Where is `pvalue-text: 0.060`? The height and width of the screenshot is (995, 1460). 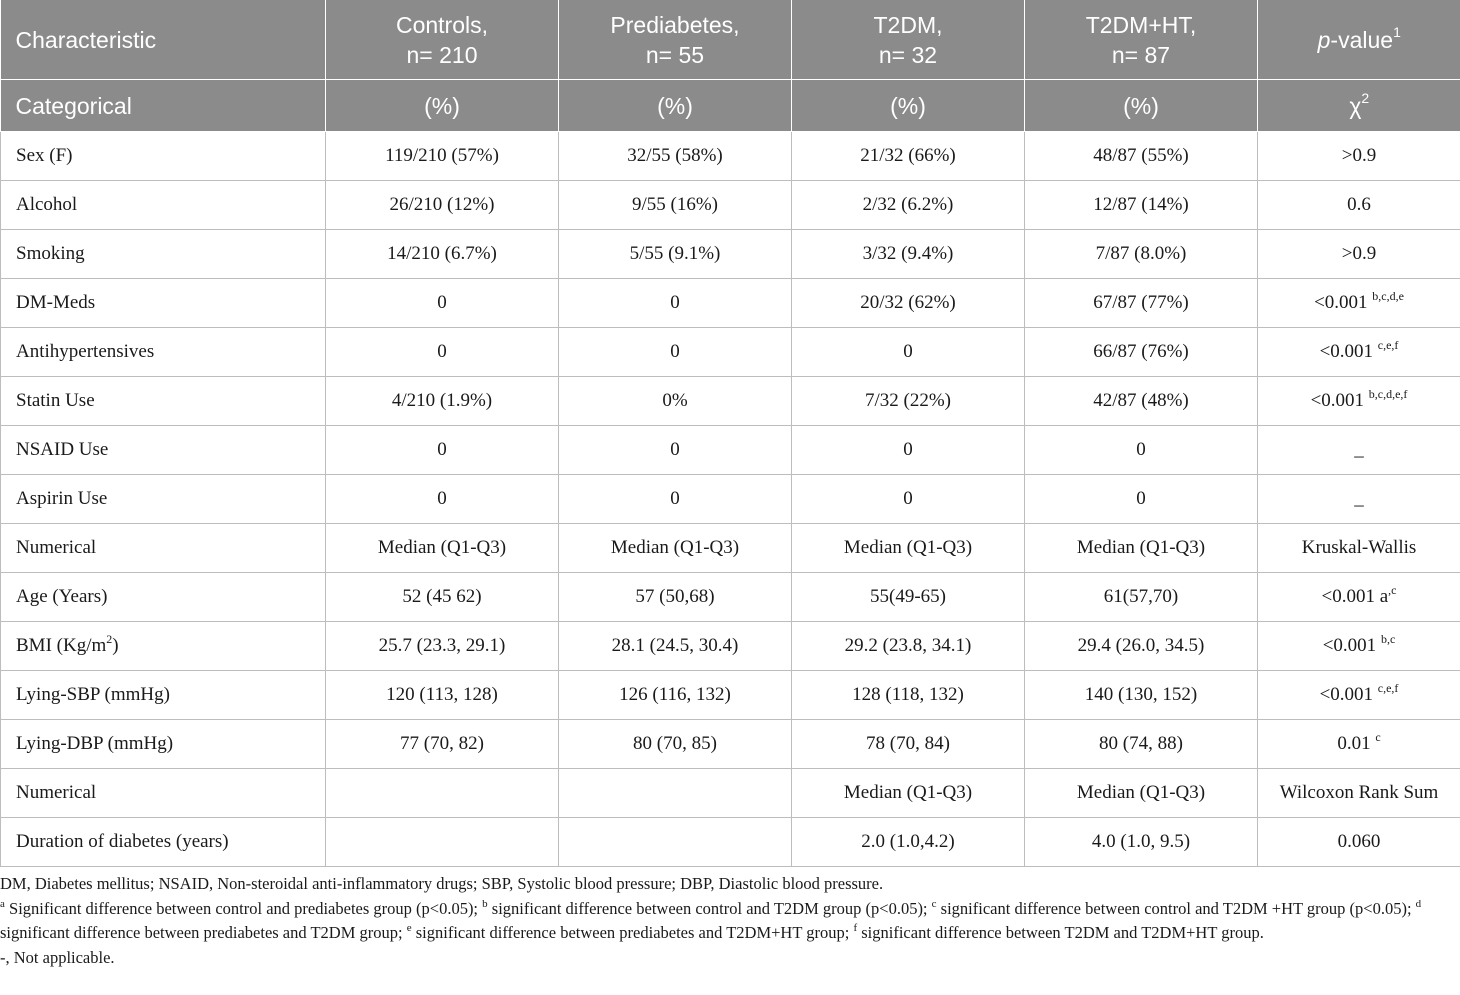
pvalue-text: 0.060 is located at coordinates (1359, 841).